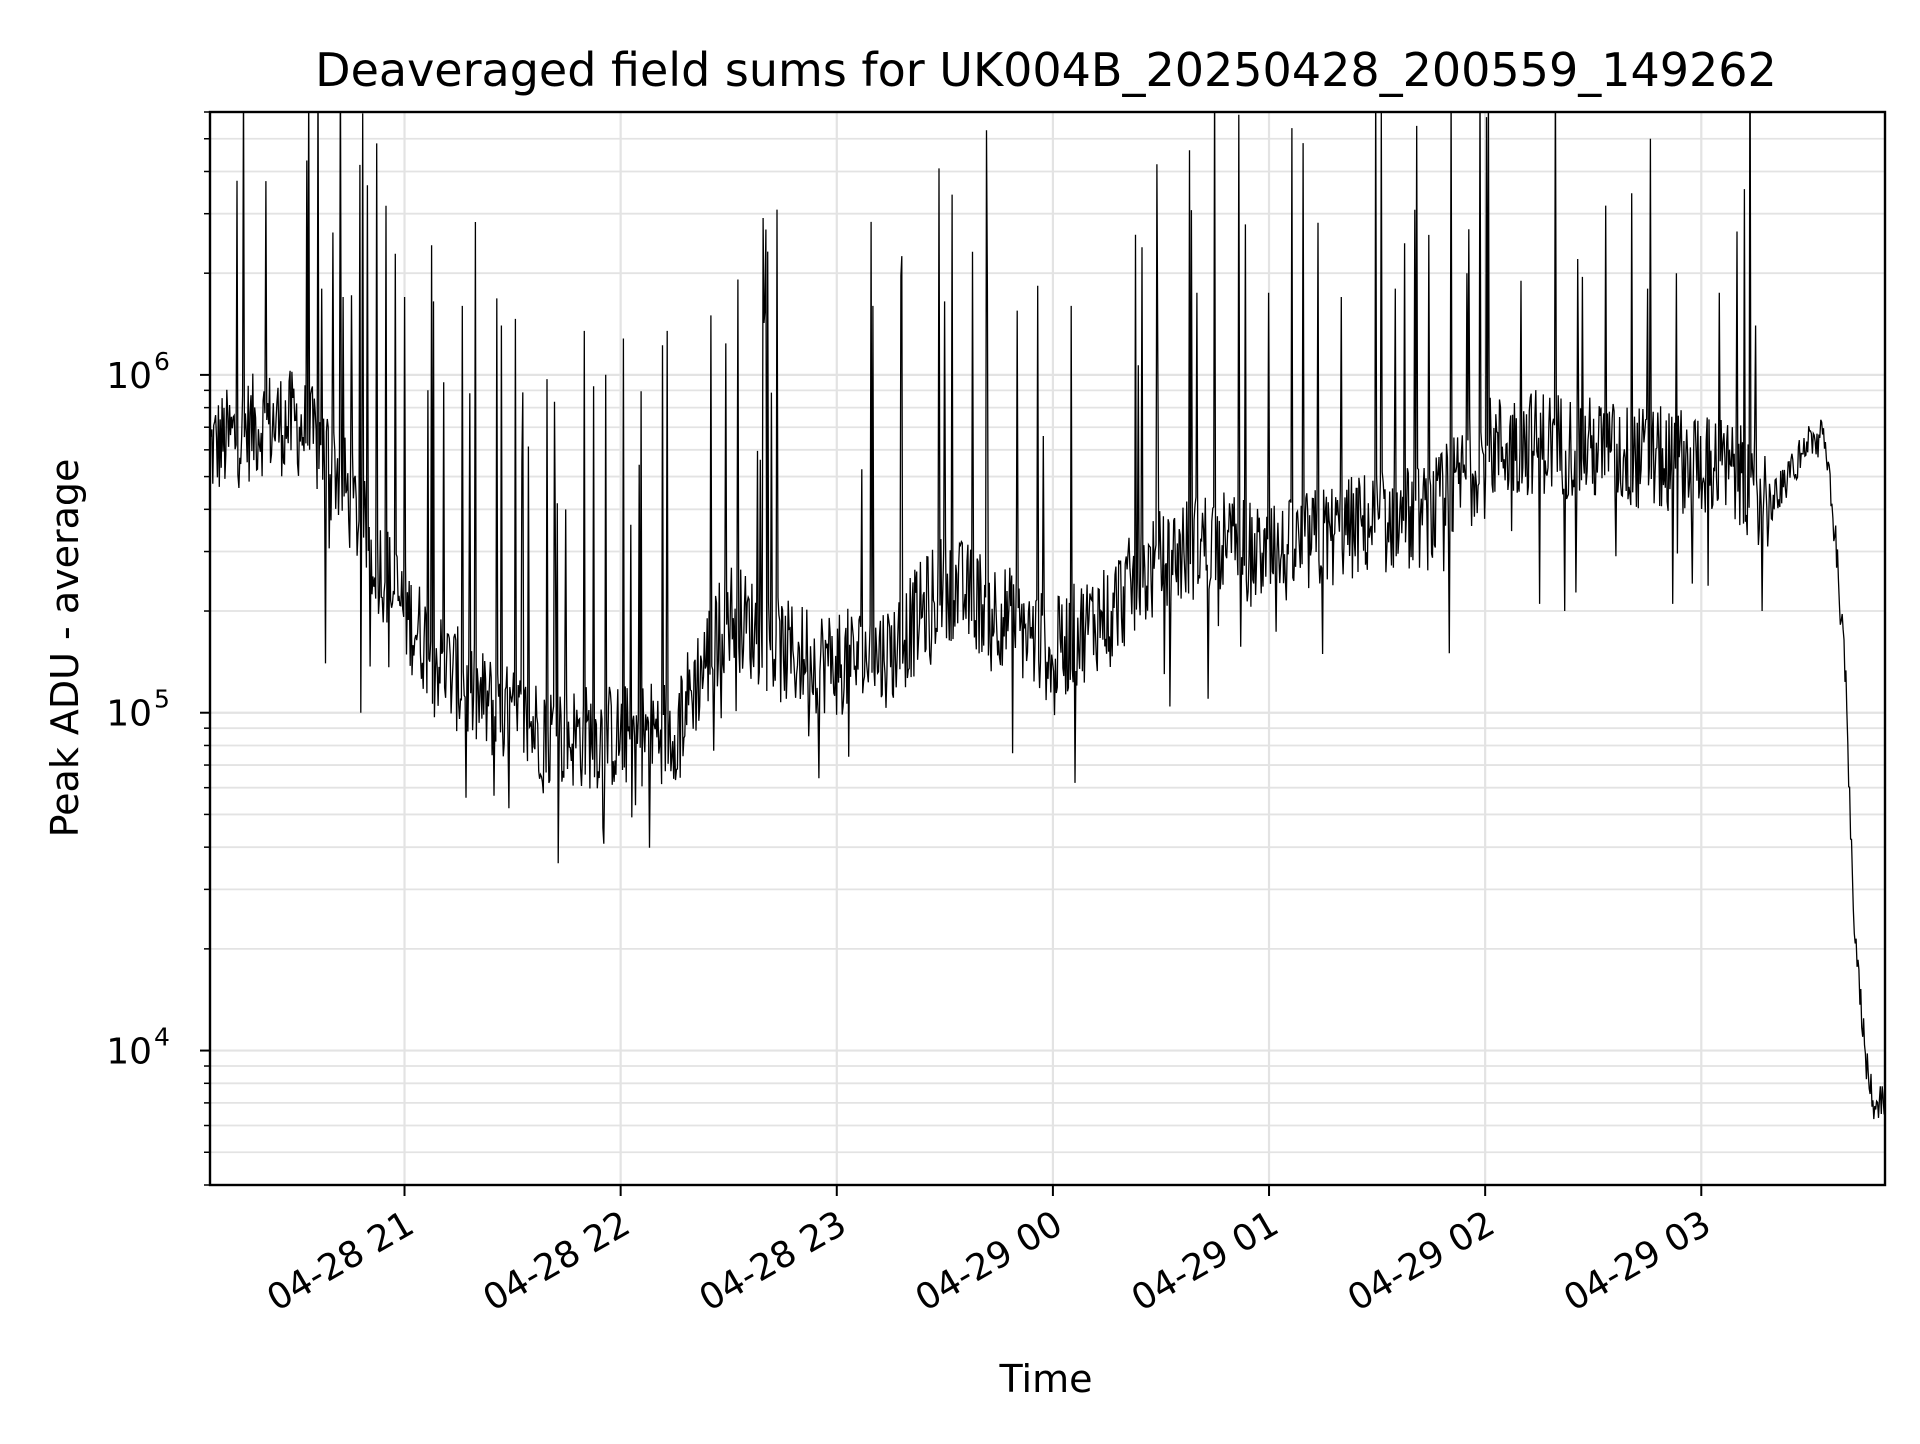  Describe the element at coordinates (162, 699) in the screenshot. I see `y-tick-exponent: 5` at that location.